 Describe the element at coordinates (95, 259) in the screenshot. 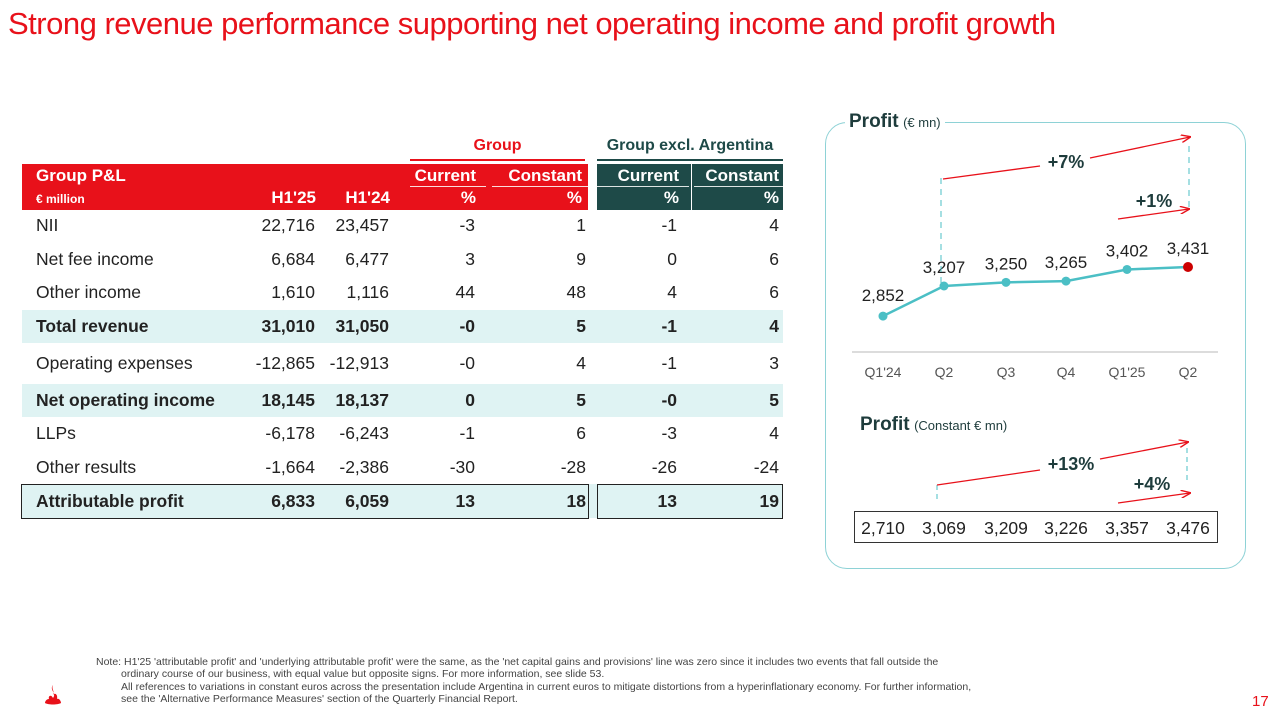

I see `row-label: Net fee income` at that location.